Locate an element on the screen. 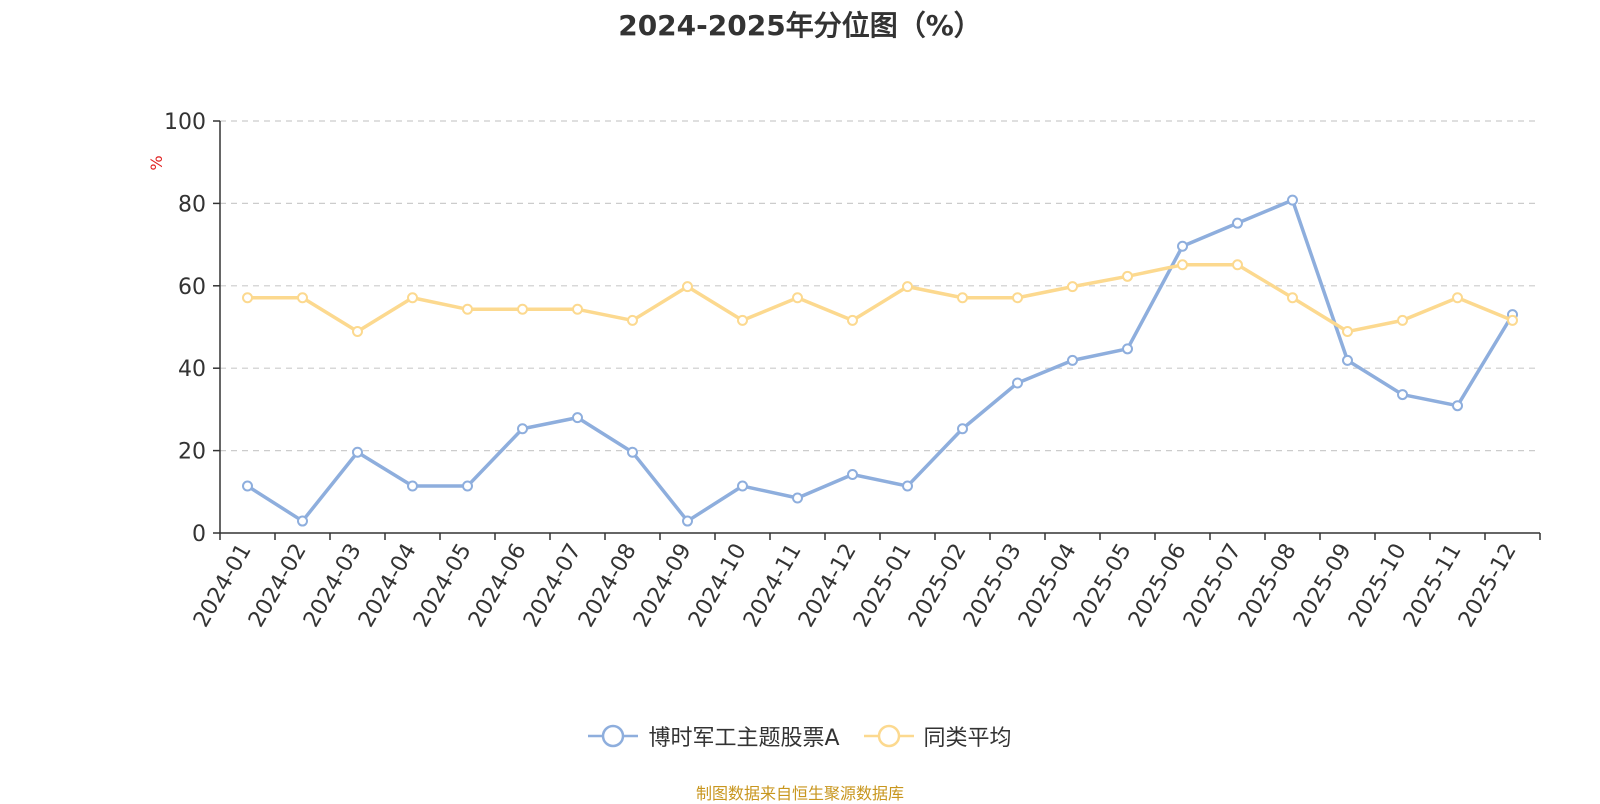 This screenshot has height=804, width=1600. legend-item: 博时军工主题股票A is located at coordinates (714, 736).